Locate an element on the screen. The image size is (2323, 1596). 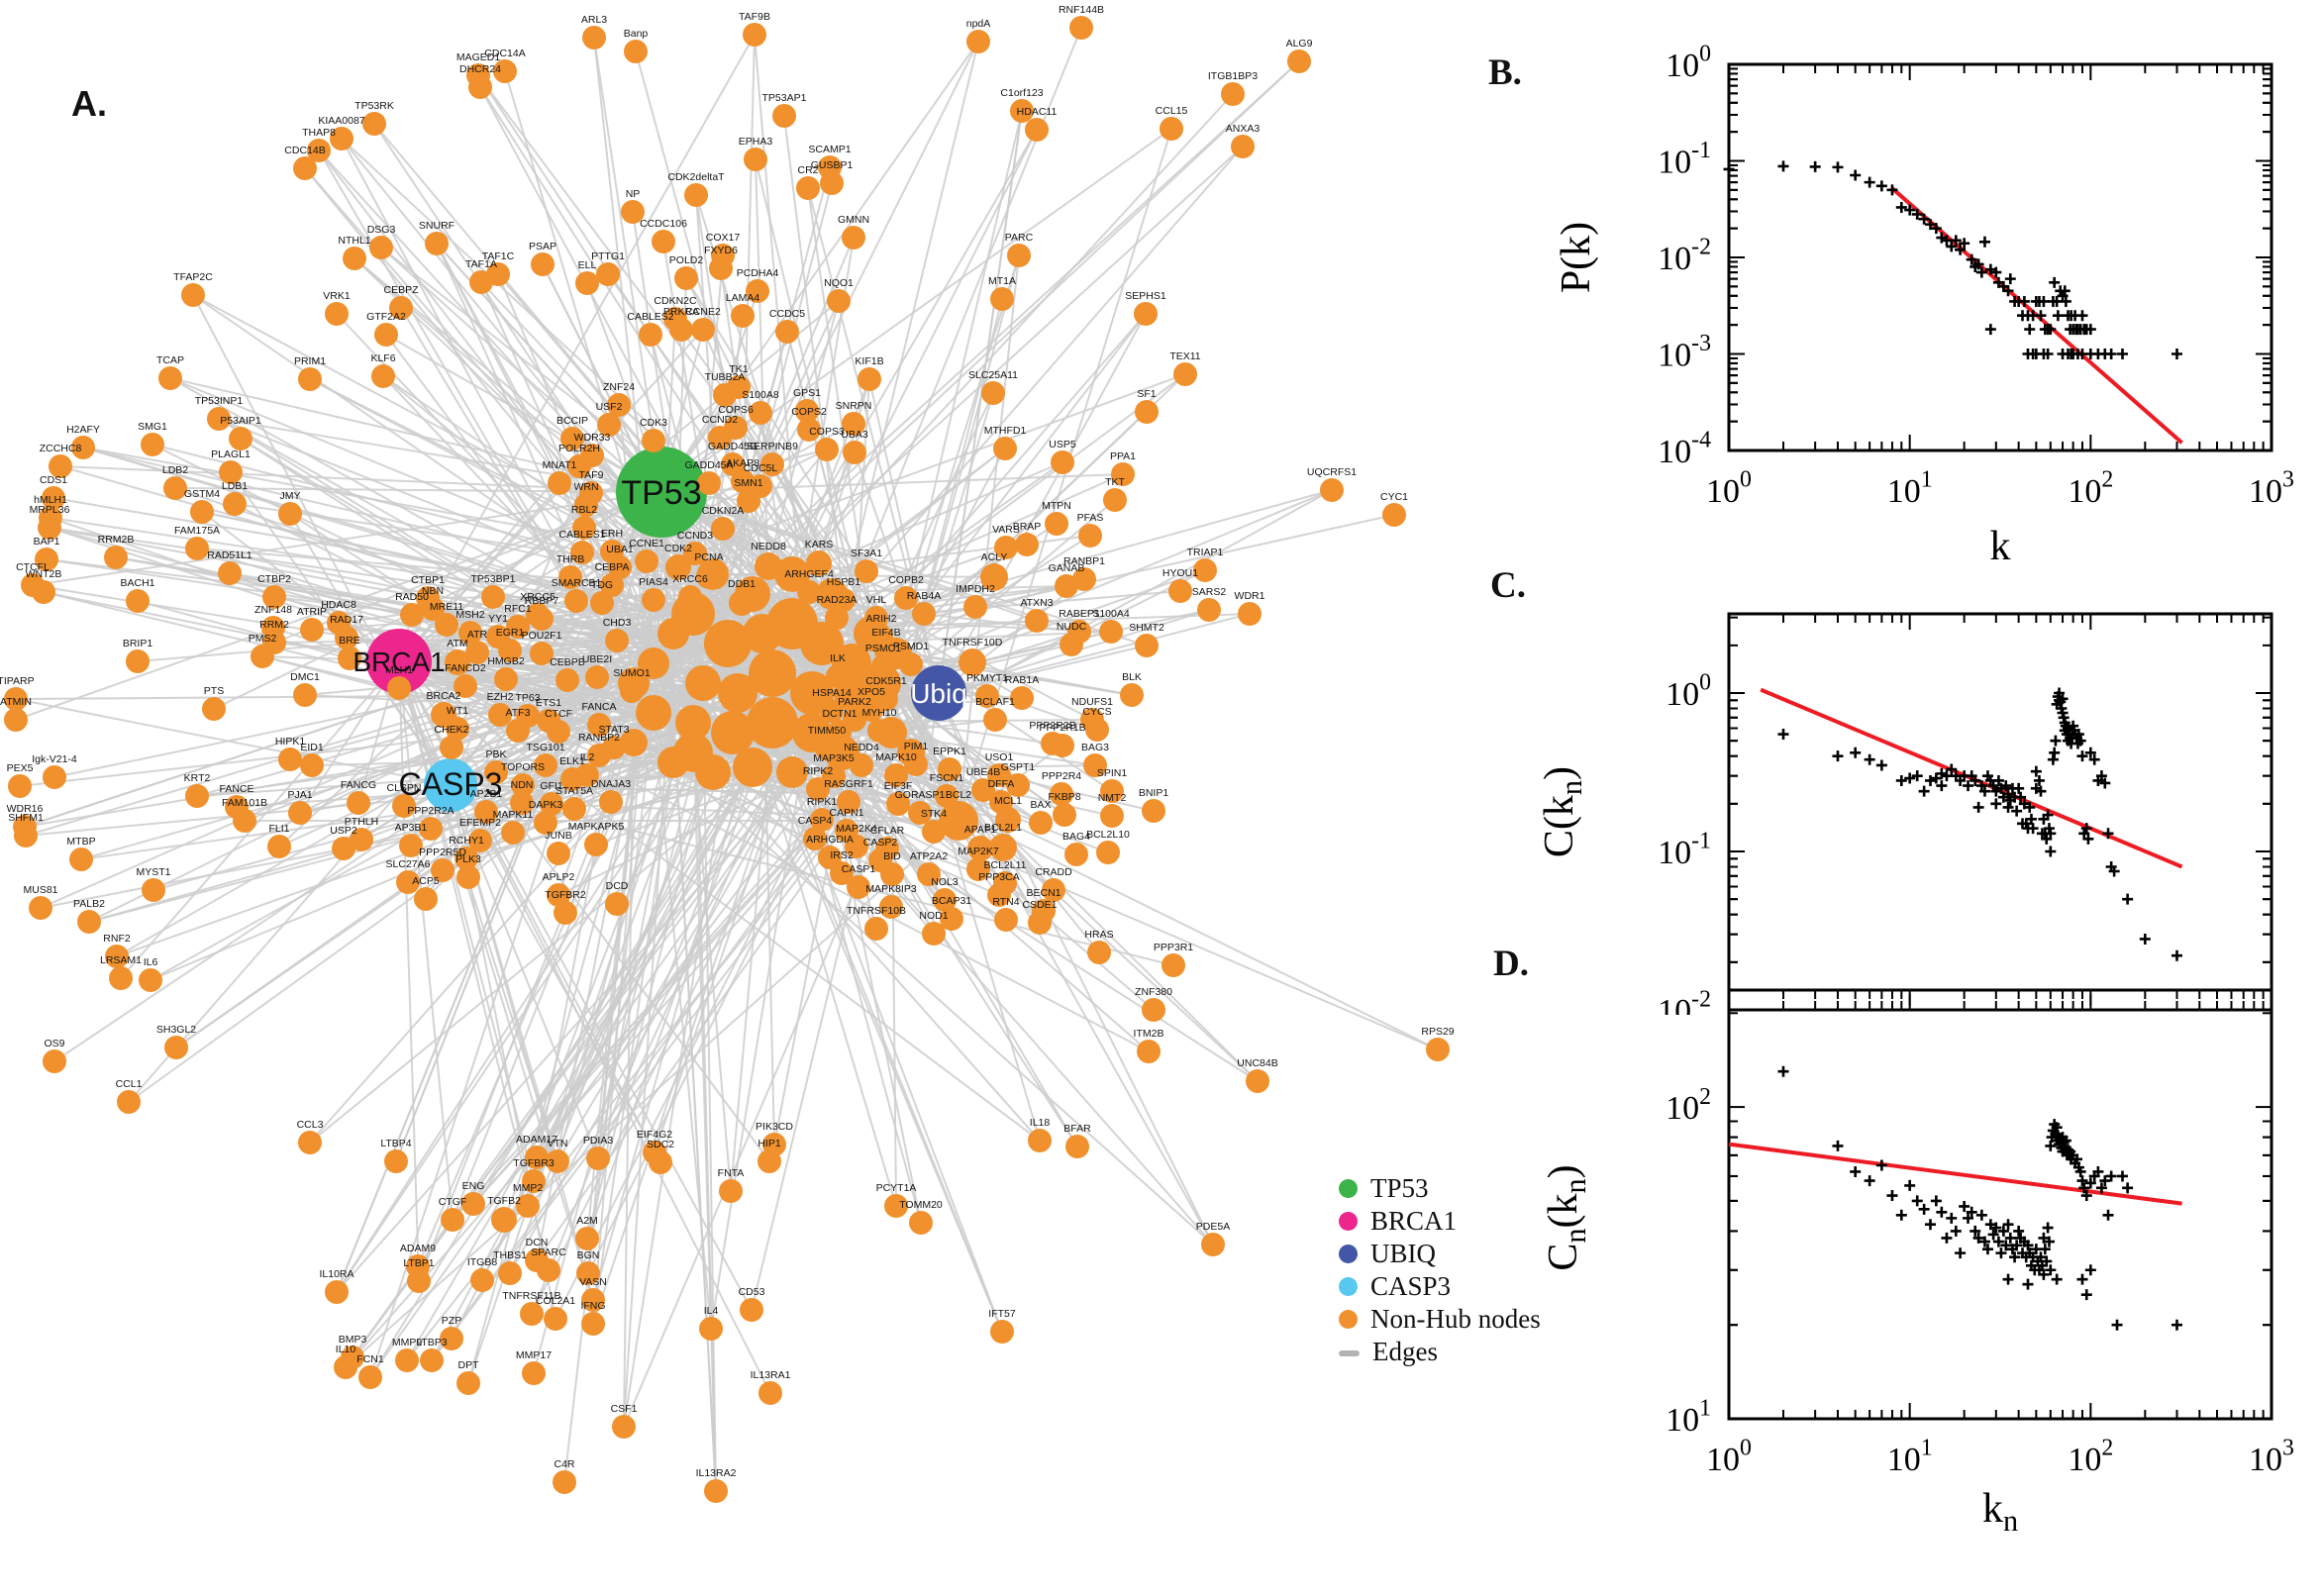
network-node-label: VASN is located at coordinates (593, 1282).